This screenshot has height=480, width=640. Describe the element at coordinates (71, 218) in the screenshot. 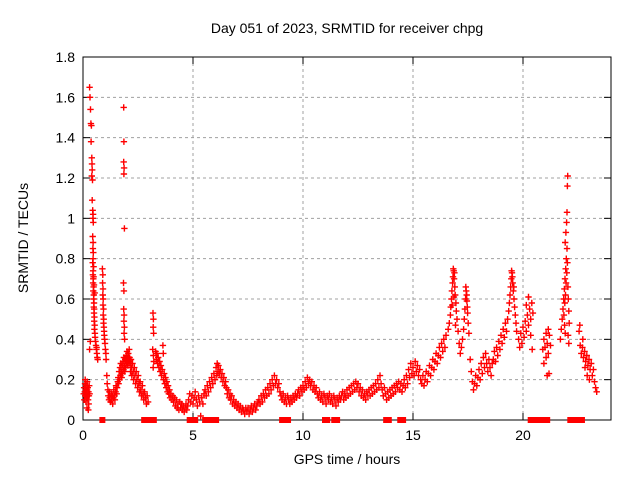

I see `y-tick-label: 1` at that location.